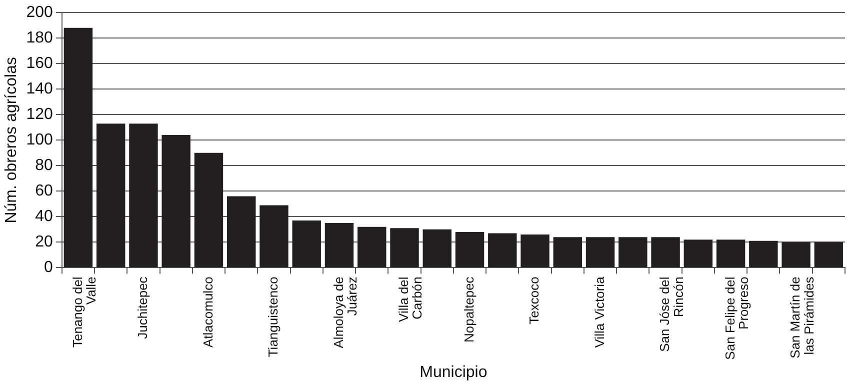  What do you see at coordinates (39, 89) in the screenshot?
I see `y-tick-label: 140` at bounding box center [39, 89].